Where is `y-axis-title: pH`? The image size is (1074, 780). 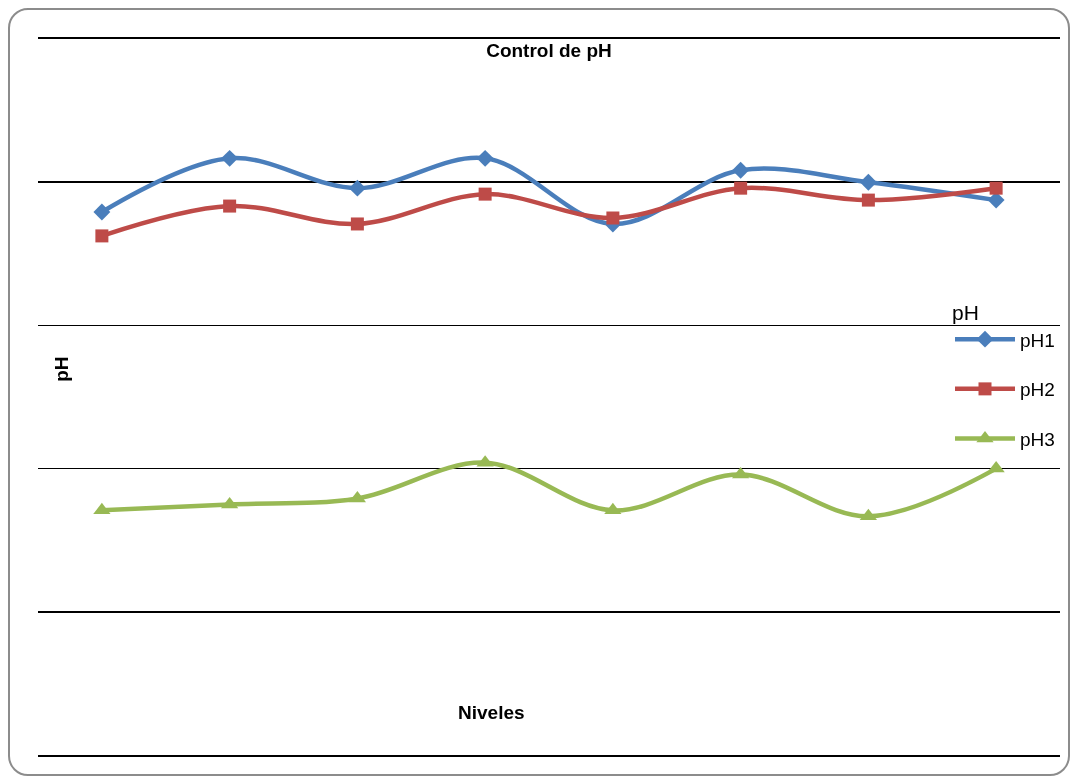
y-axis-title: pH is located at coordinates (62, 369).